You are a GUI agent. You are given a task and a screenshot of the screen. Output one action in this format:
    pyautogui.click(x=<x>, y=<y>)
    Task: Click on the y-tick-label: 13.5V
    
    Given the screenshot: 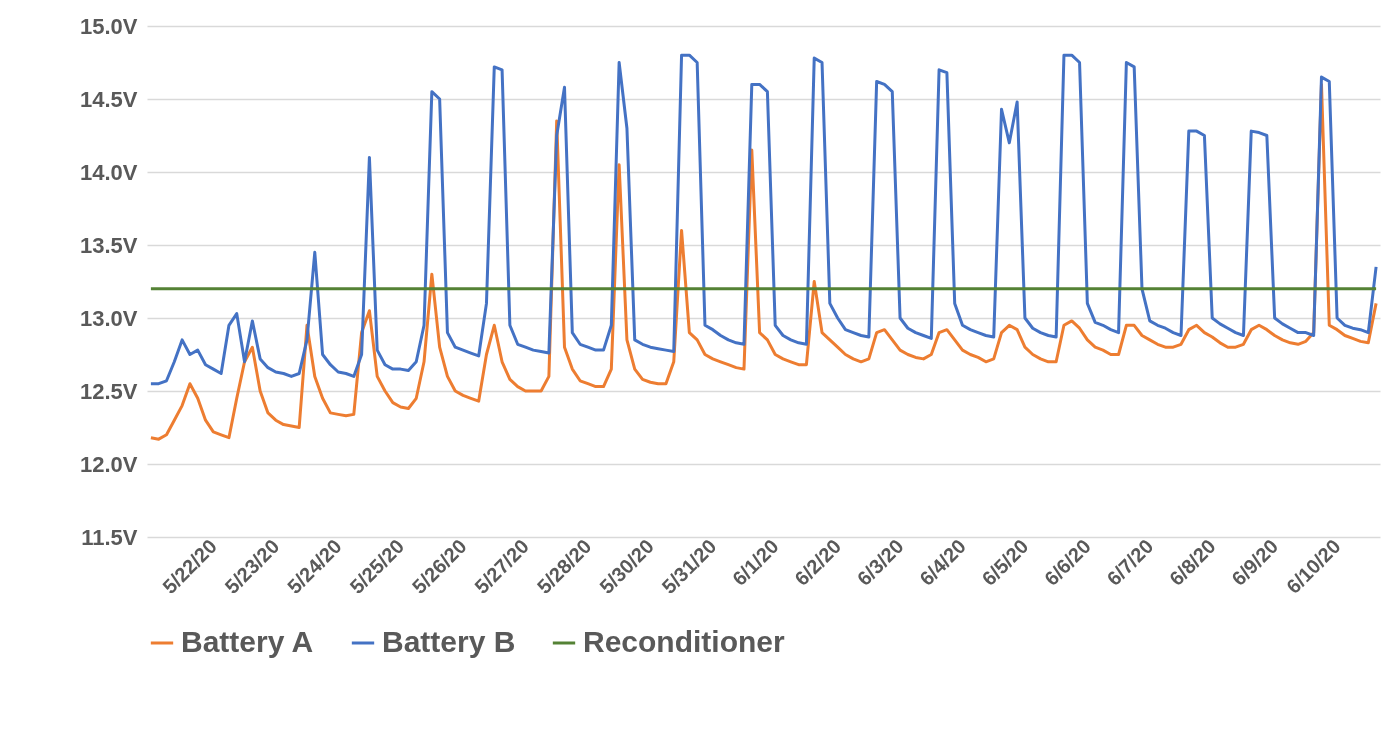 What is the action you would take?
    pyautogui.click(x=109, y=245)
    